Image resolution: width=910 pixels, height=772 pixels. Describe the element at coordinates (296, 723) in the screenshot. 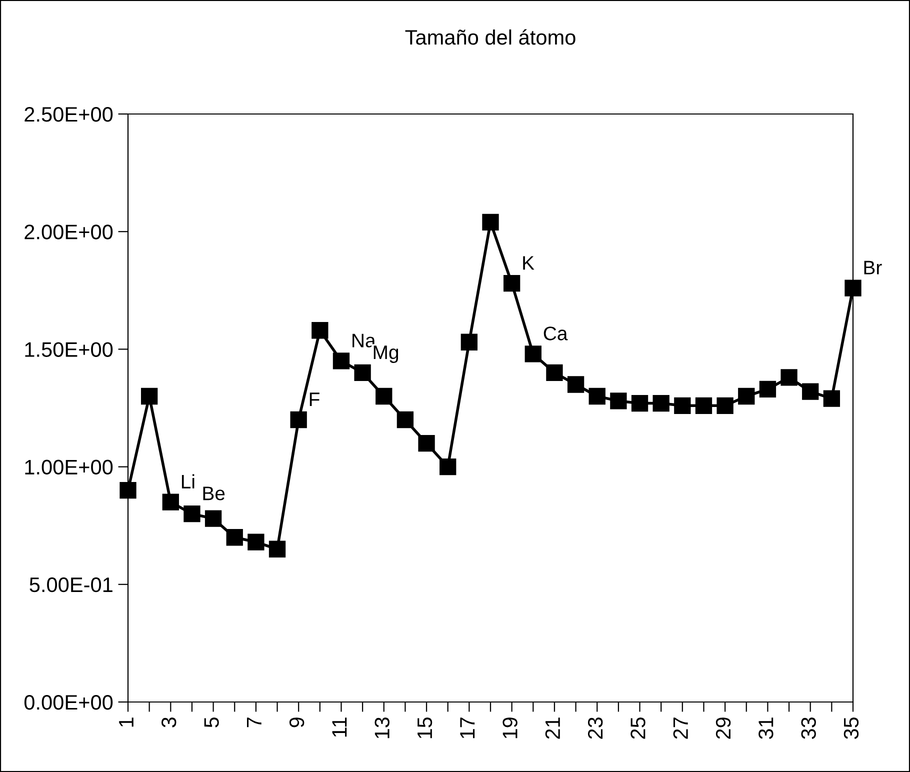

I see `x-tick-label: 9` at that location.